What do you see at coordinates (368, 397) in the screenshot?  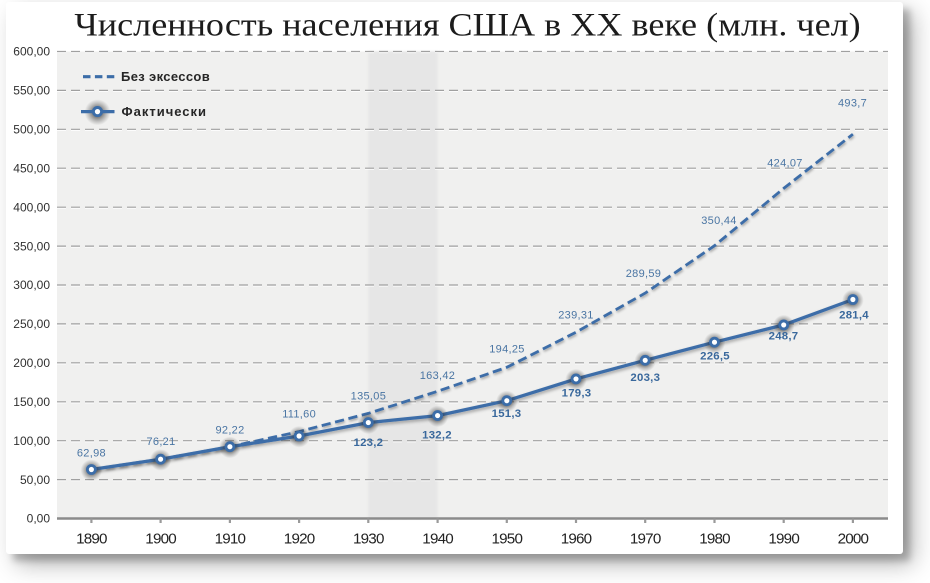 I see `svg-text: 135,05` at bounding box center [368, 397].